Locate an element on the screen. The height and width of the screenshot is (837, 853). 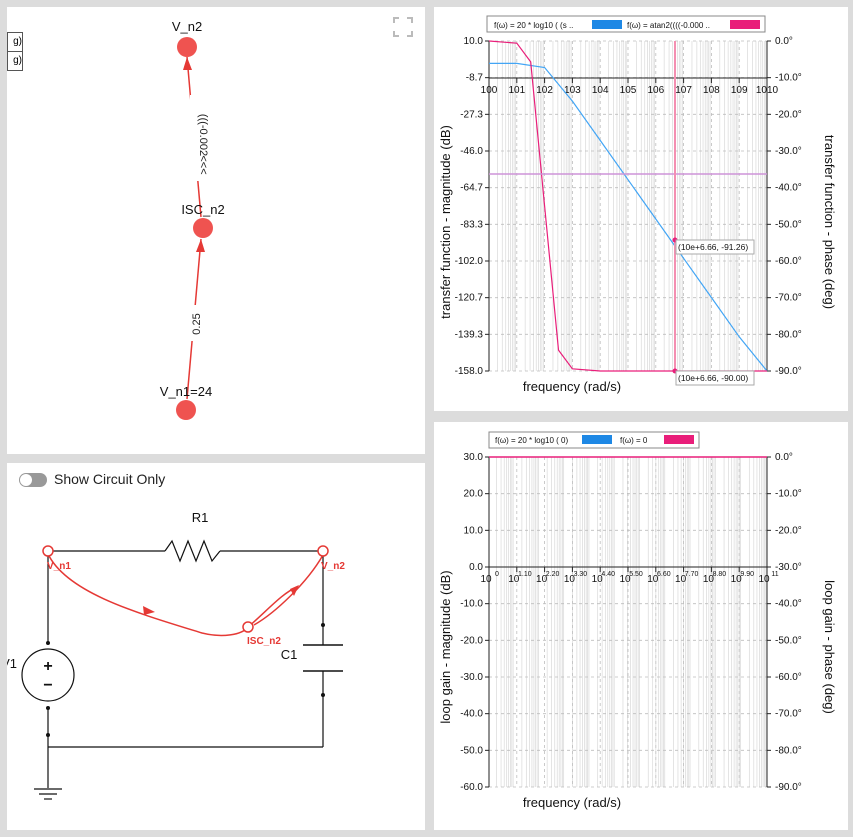
expand-icon is located at coordinates (403, 27).